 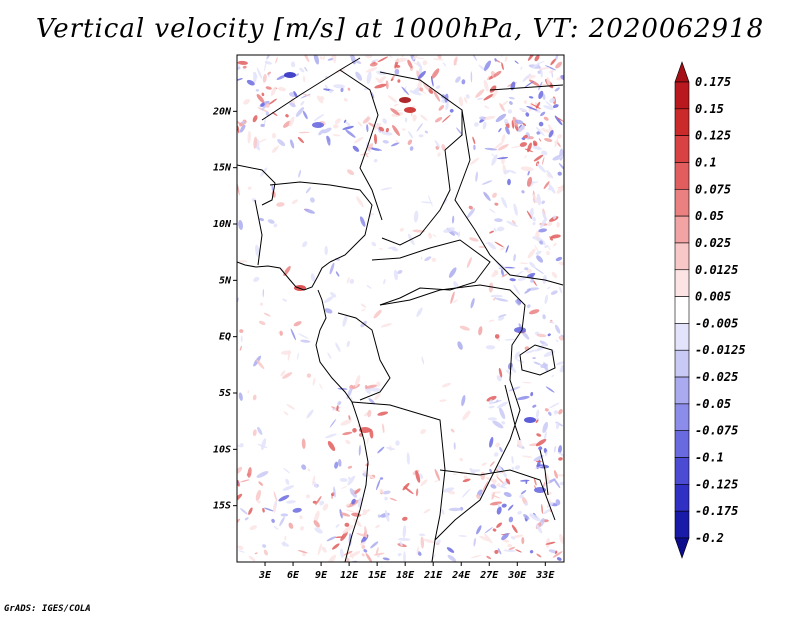 What do you see at coordinates (509, 197) in the screenshot?
I see `border-sudan` at bounding box center [509, 197].